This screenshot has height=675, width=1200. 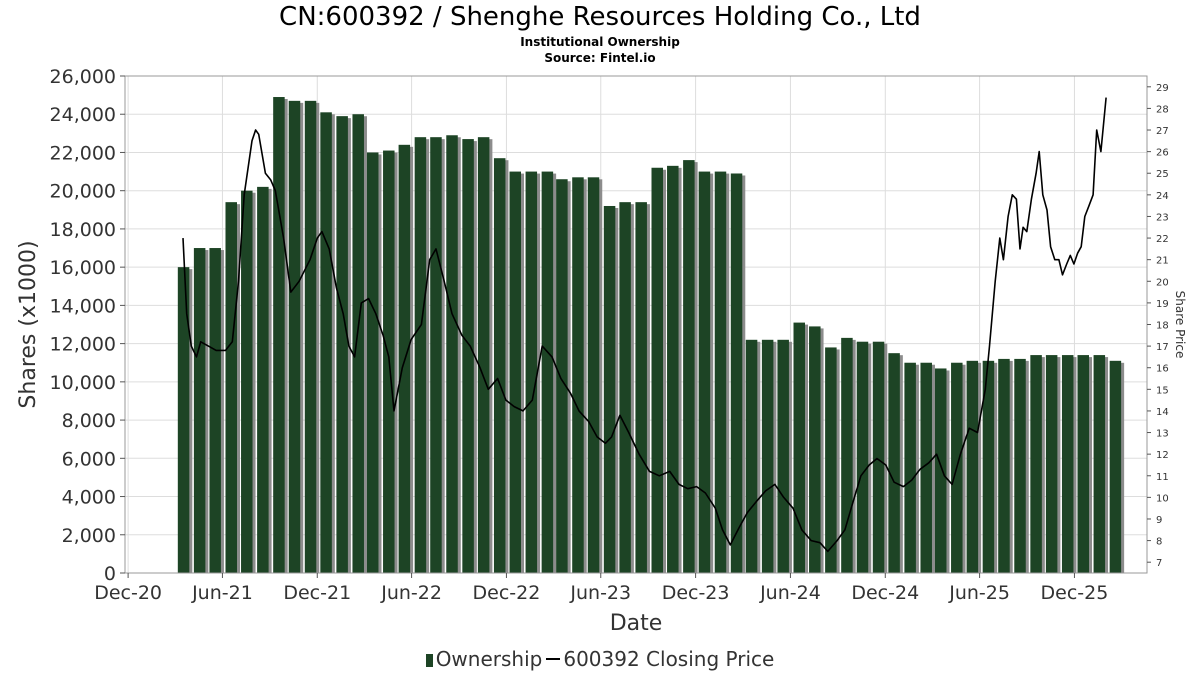 What do you see at coordinates (600, 42) in the screenshot?
I see `chart-subtitle: Institutional Ownership` at bounding box center [600, 42].